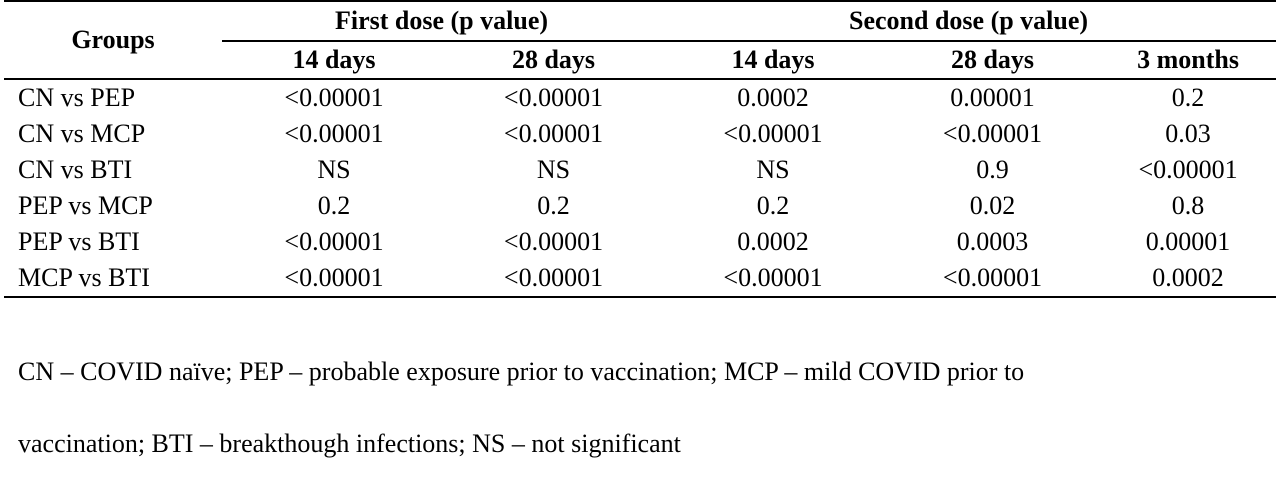 The image size is (1280, 480). Describe the element at coordinates (640, 170) in the screenshot. I see `table-row: CN vs BTI NS NS NS 0.9 <0.00001` at that location.